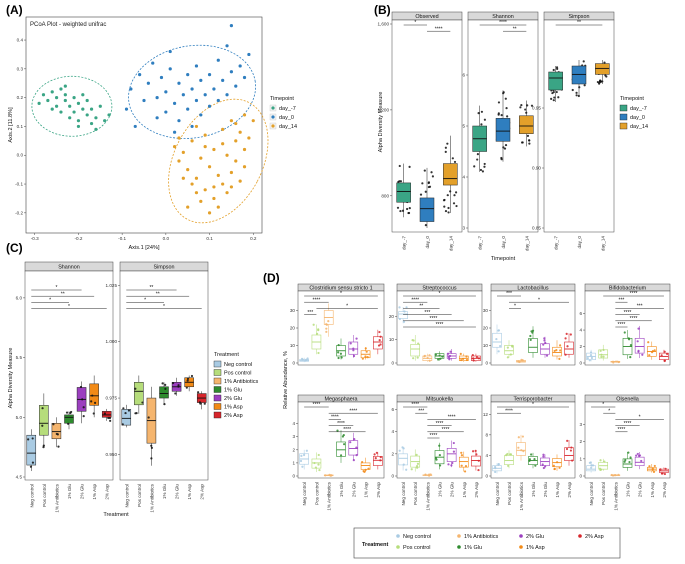 The height and width of the screenshot is (564, 685). Describe the element at coordinates (341, 490) in the screenshot. I see `d-xtick-label: 1% Glu` at that location.